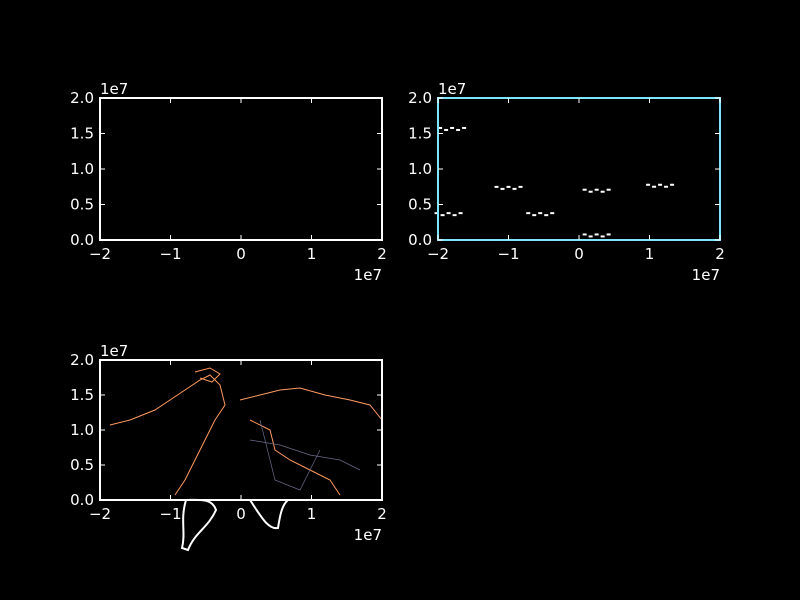 This screenshot has height=600, width=800. Describe the element at coordinates (566, 182) in the screenshot. I see `axes-top-right: −2 −1 0 1 2 0.0 0.5 1.0 1.5 2.0 1e7 1e7` at that location.